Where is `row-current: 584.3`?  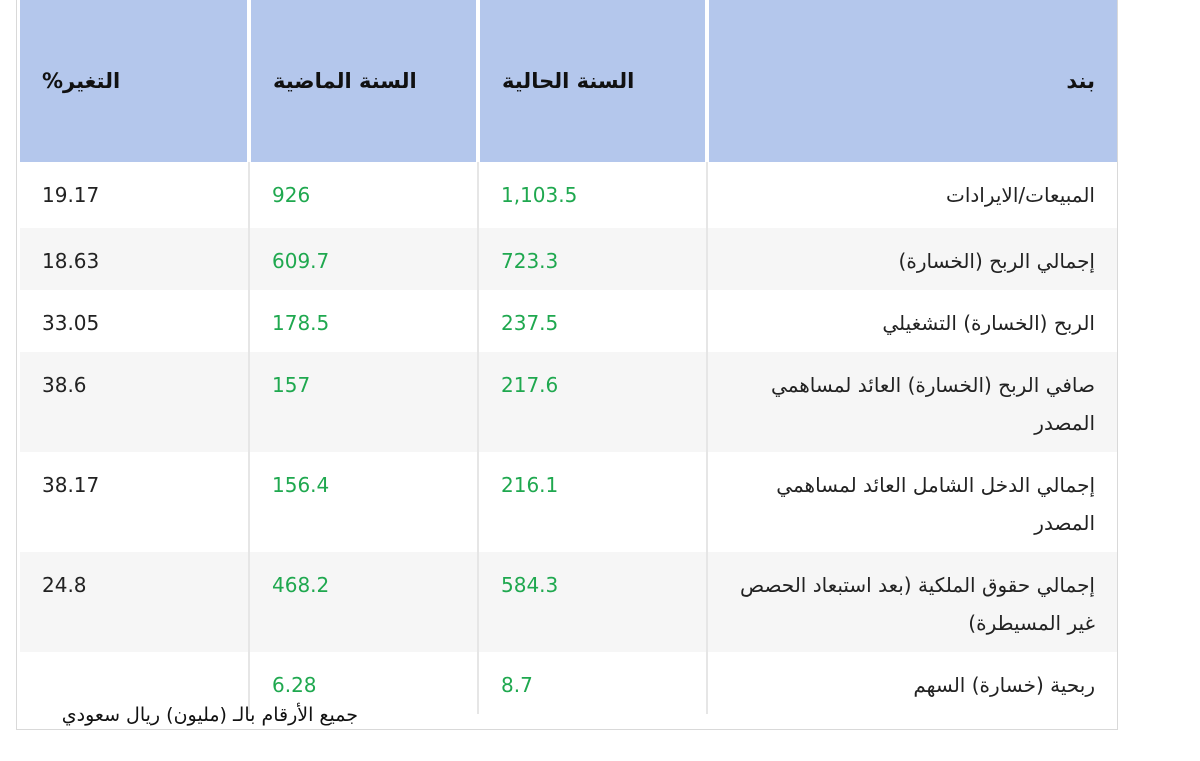
row-current: 584.3 is located at coordinates (592, 602).